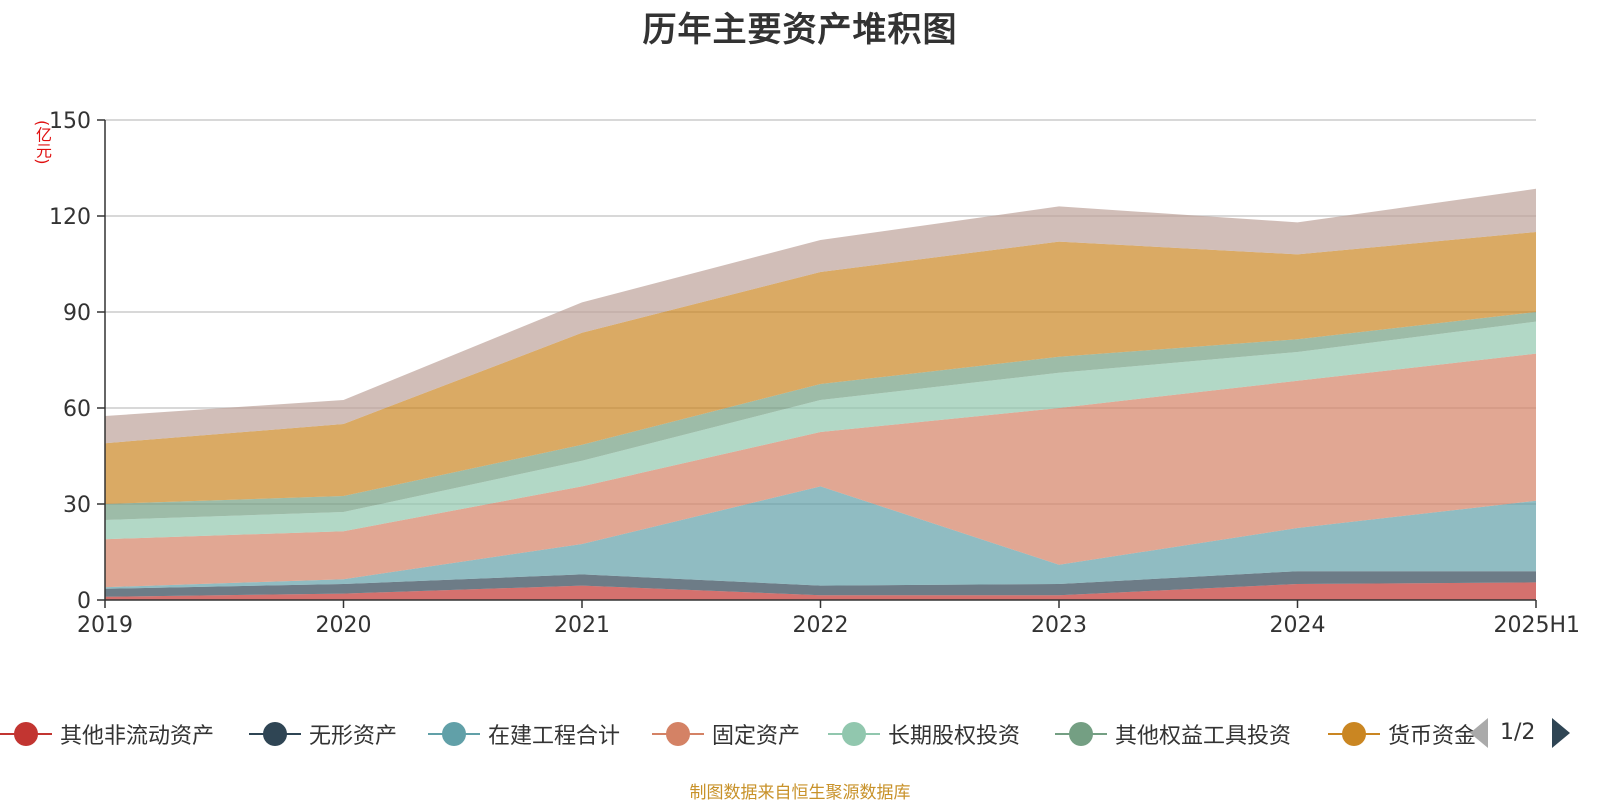 This screenshot has height=803, width=1600. I want to click on x-tick-label: 2025H1, so click(1536, 625).